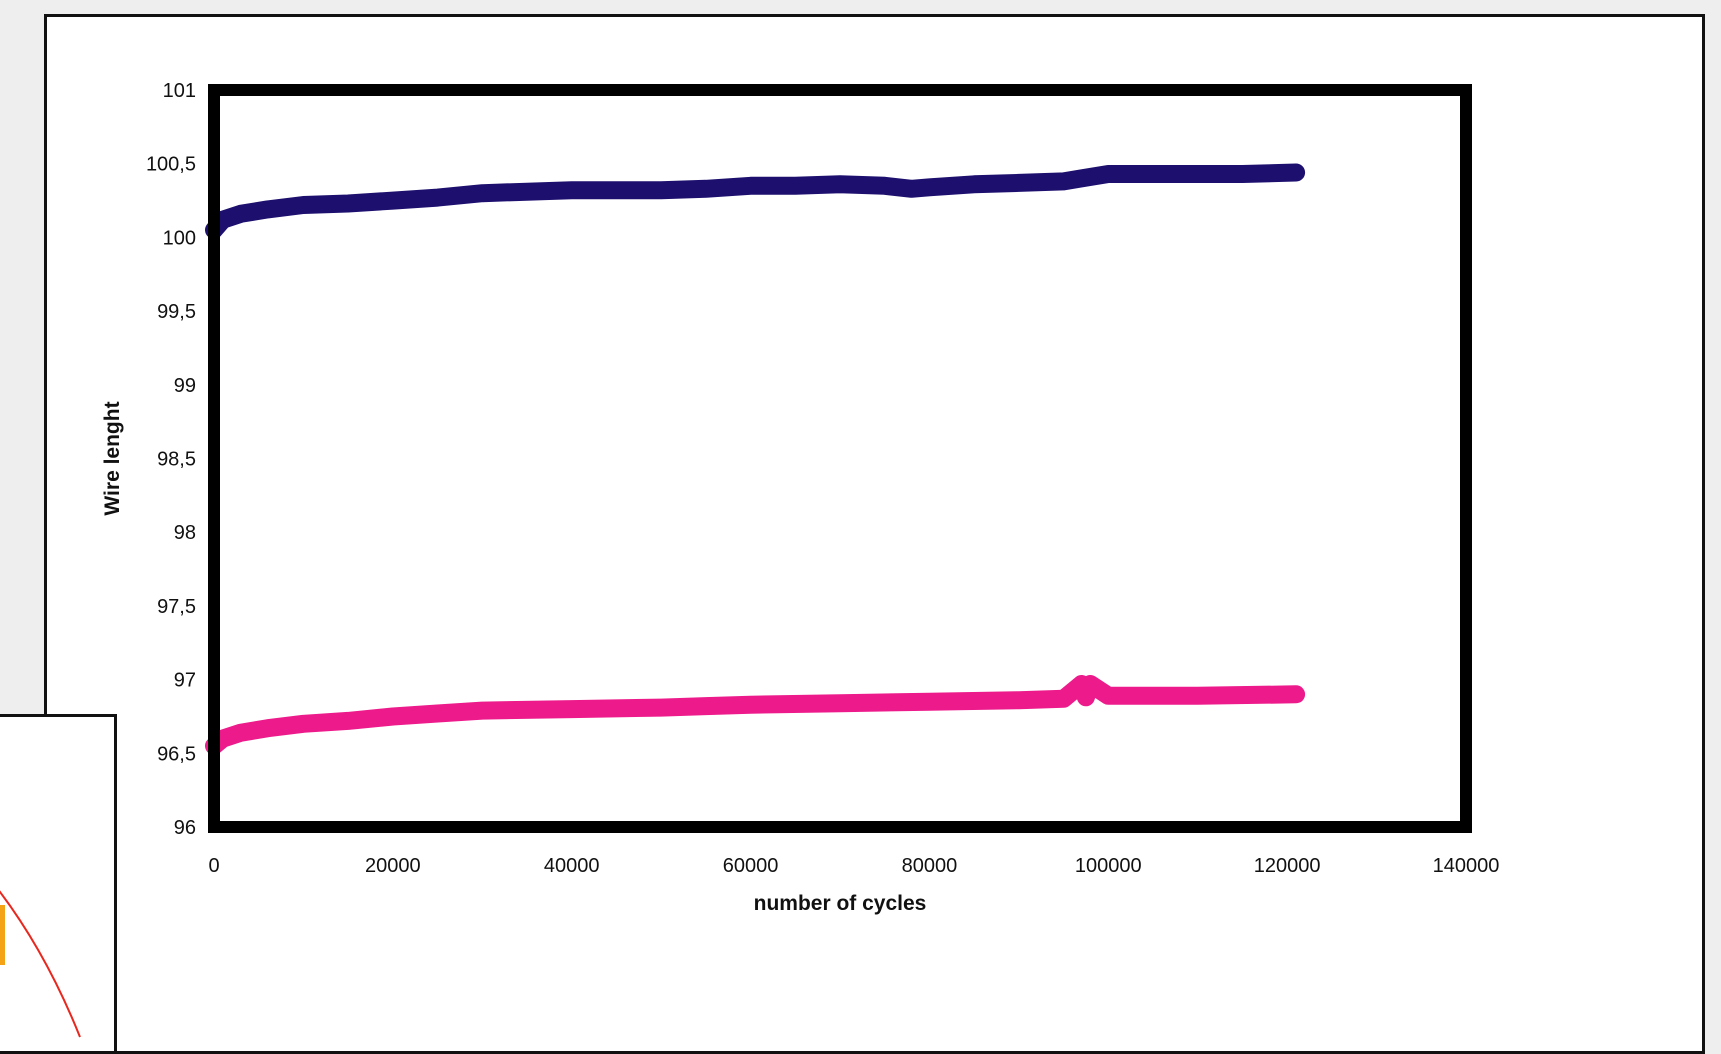 The height and width of the screenshot is (1054, 1721). I want to click on y-tick-label: 98, so click(185, 533).